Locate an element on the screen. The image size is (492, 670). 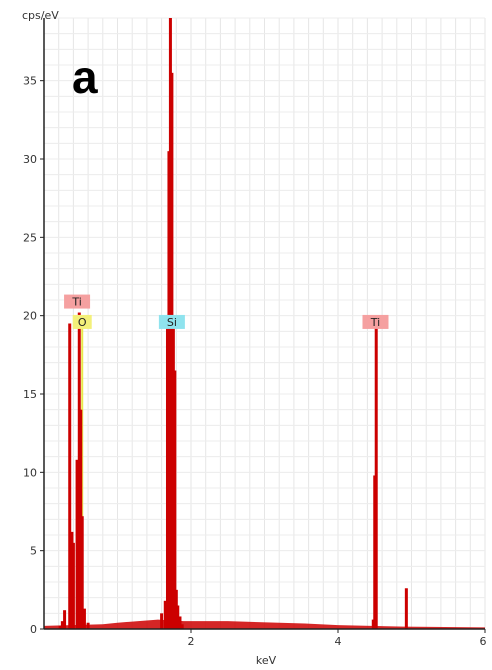
y-tick-label: 5 is located at coordinates (33, 551).